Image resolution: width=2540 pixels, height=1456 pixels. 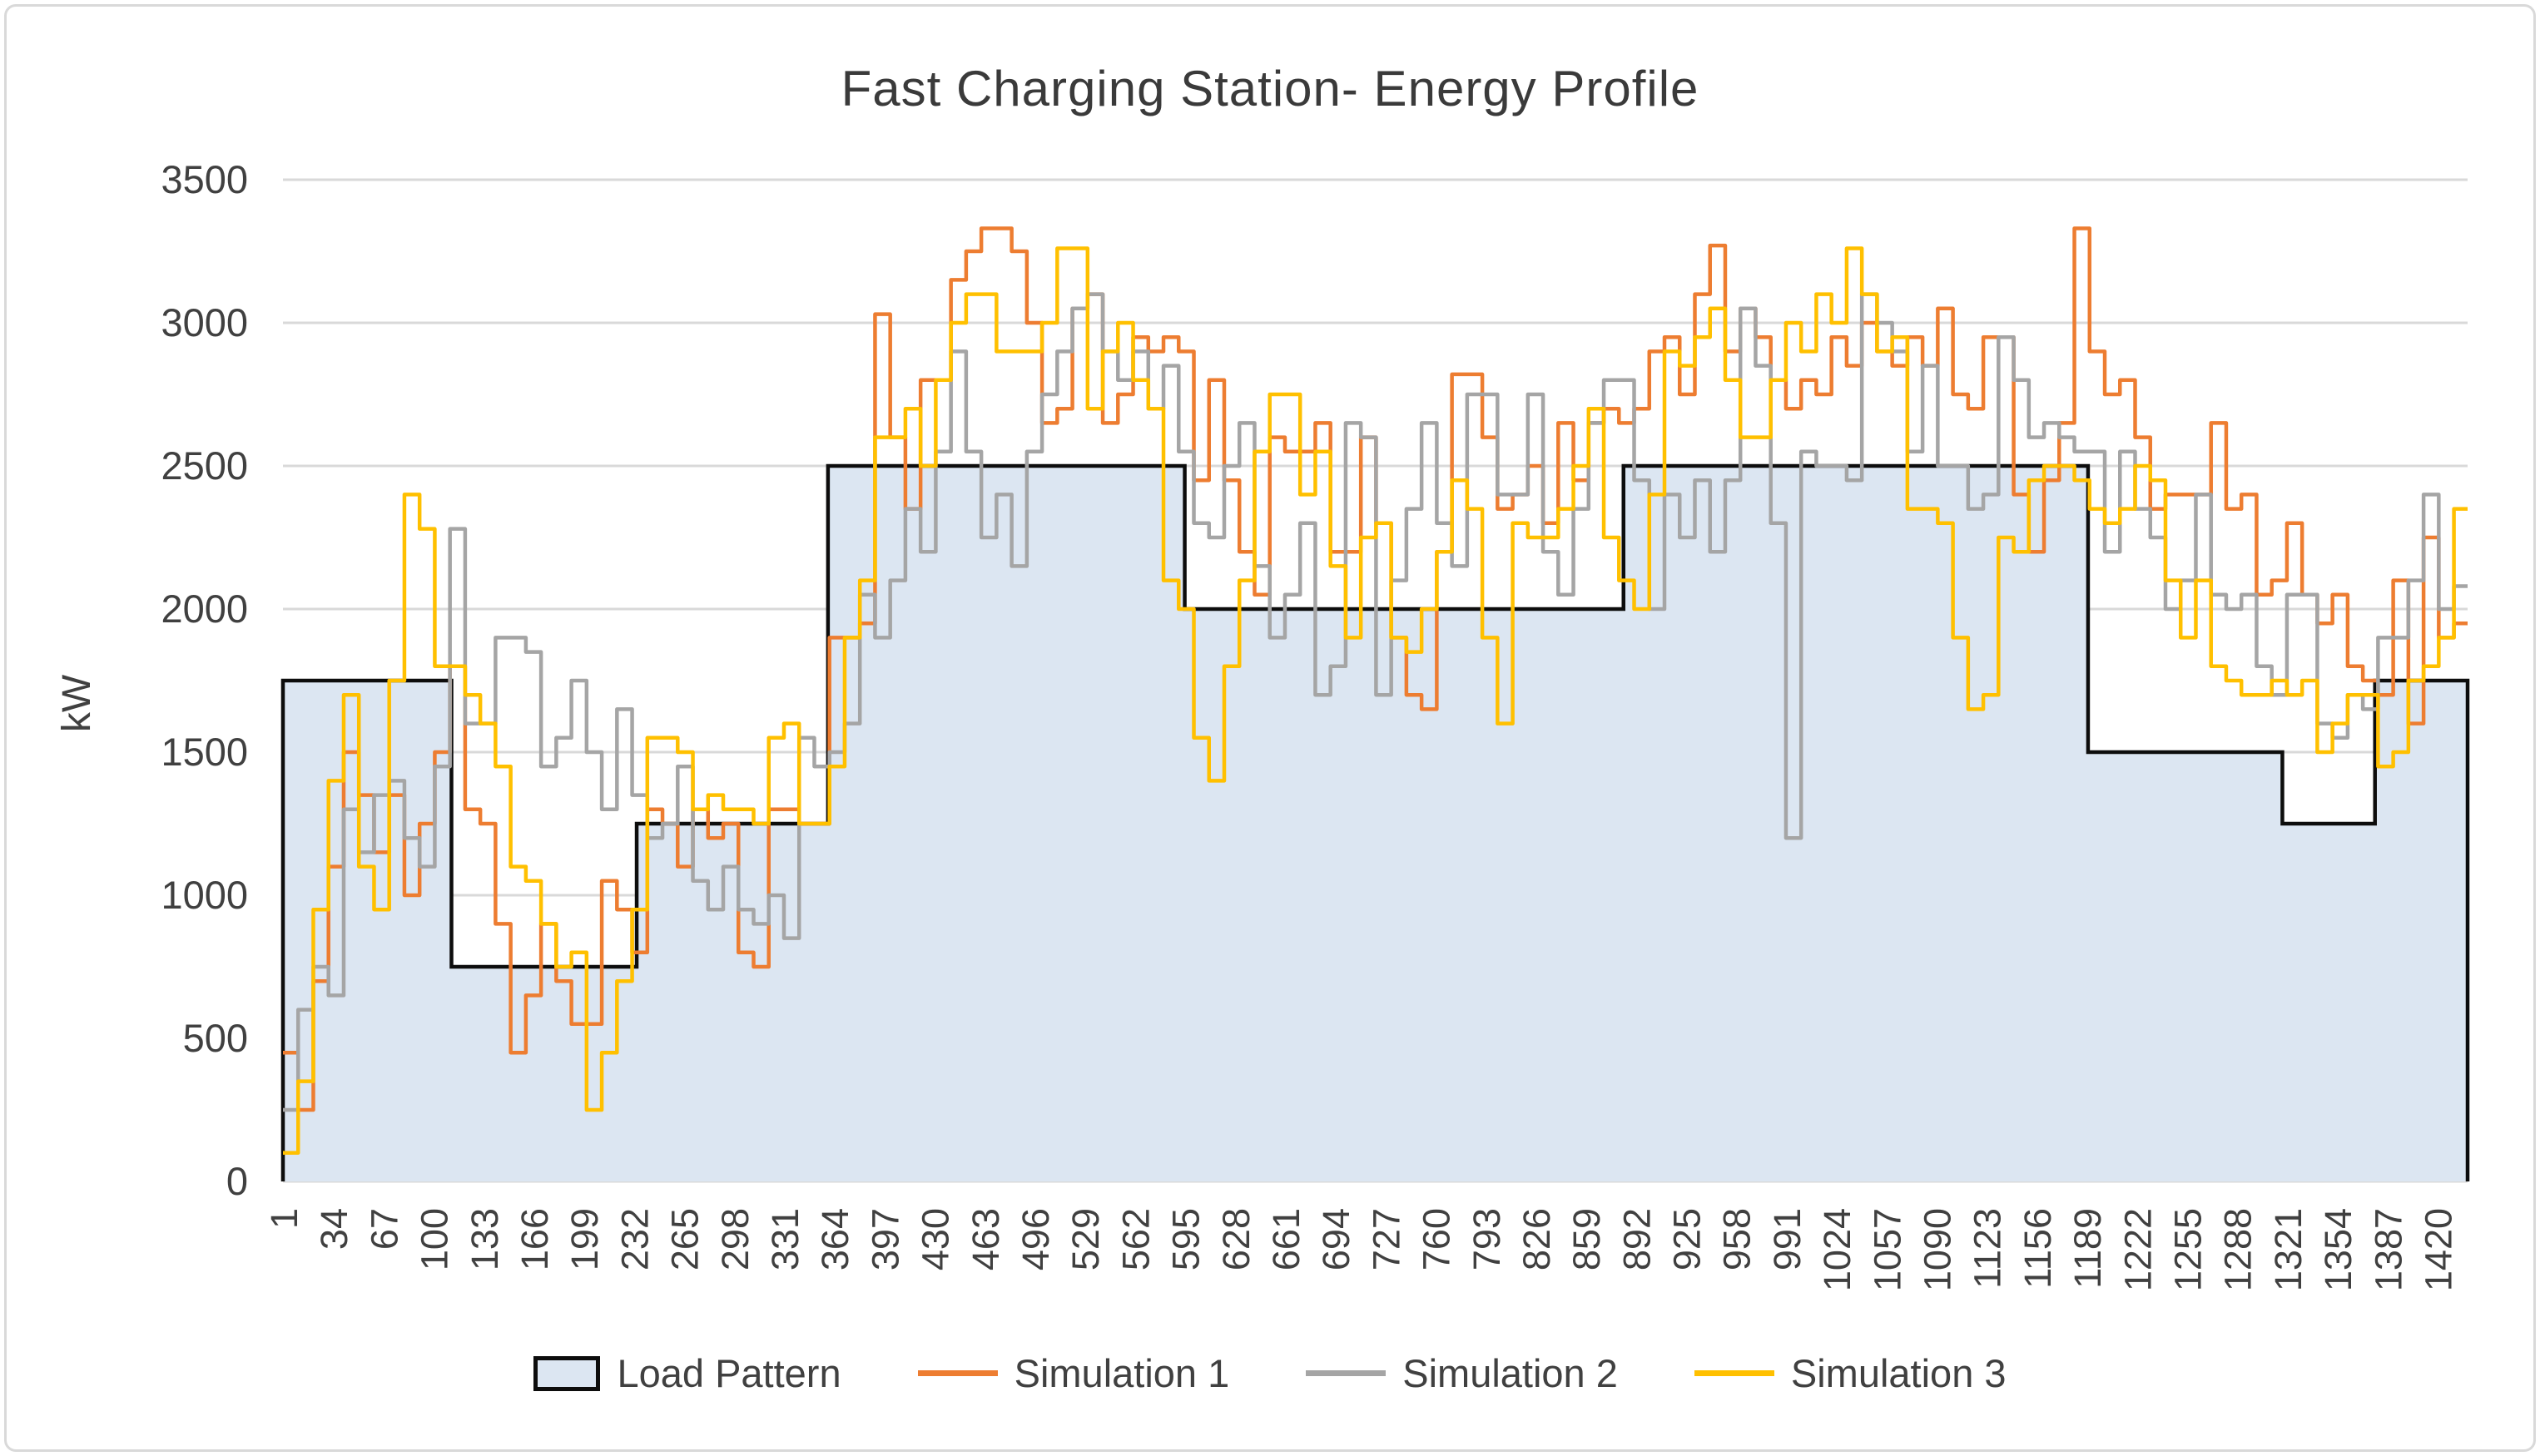 What do you see at coordinates (785, 1239) in the screenshot?
I see `x-tick-label: 331` at bounding box center [785, 1239].